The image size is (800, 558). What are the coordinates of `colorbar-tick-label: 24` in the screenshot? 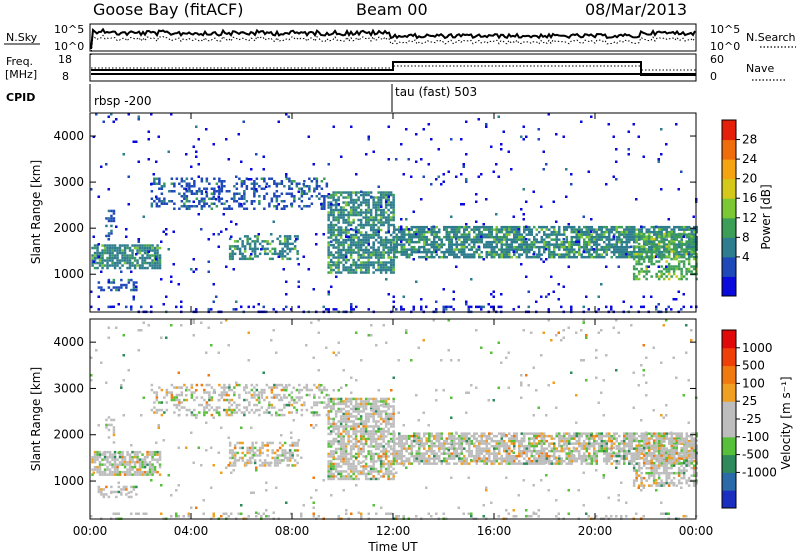 It's located at (749, 159).